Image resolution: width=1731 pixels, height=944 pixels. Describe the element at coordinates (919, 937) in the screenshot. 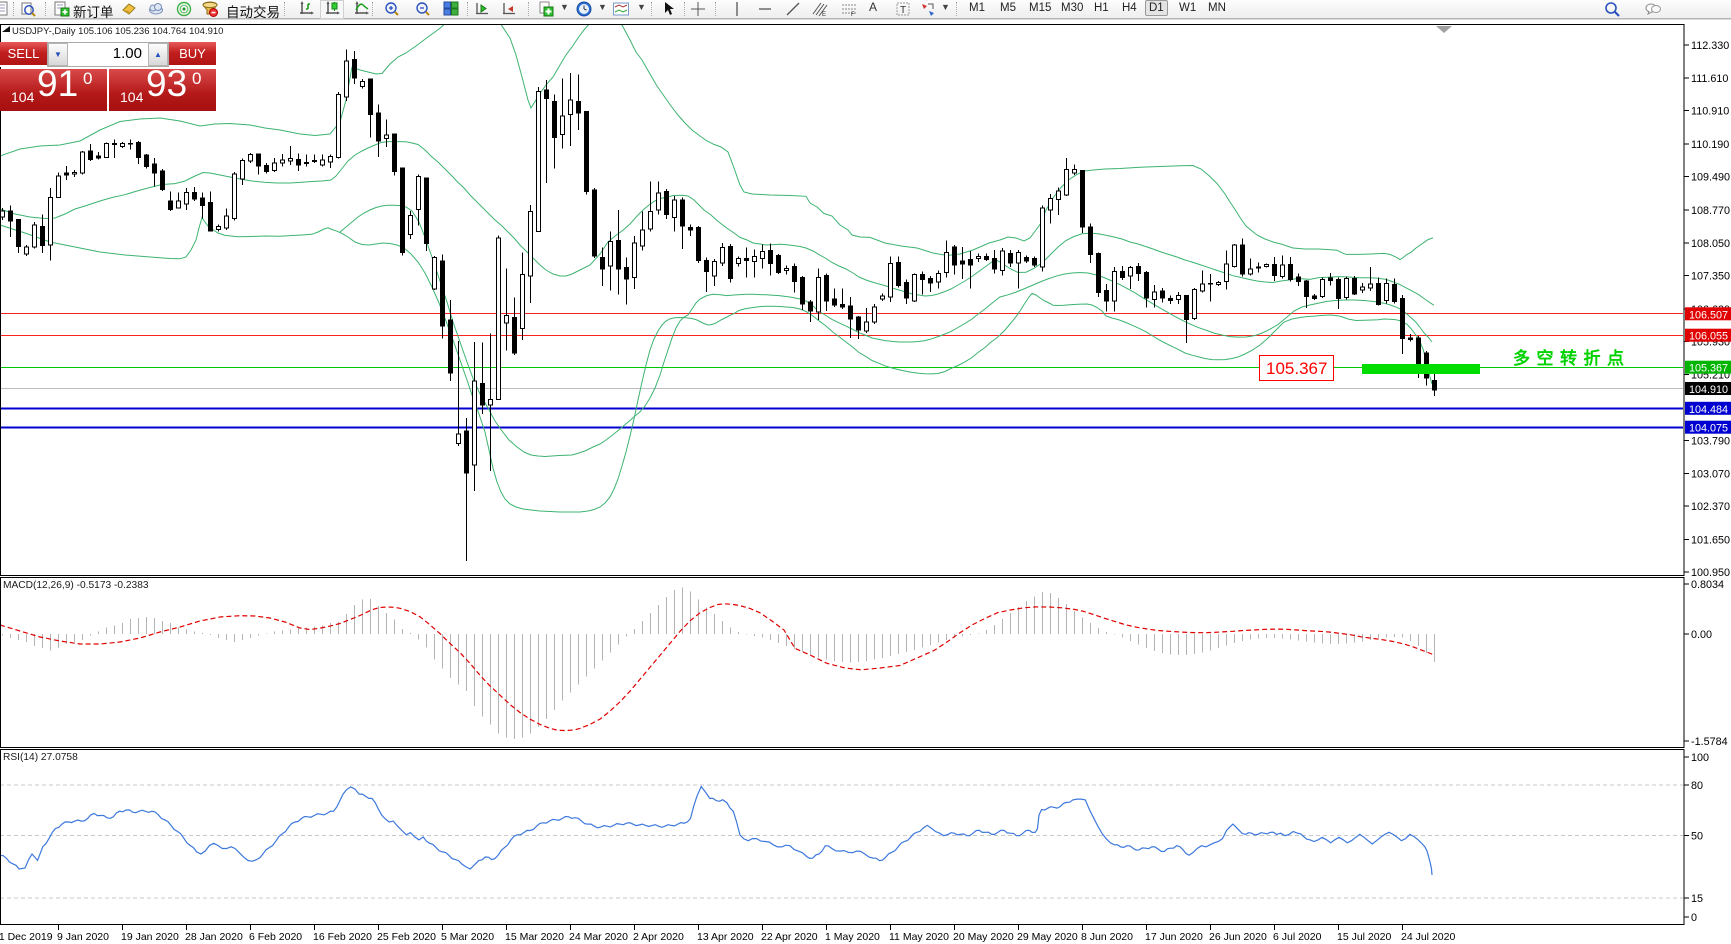

I see `svg-text: 11 May 2020` at that location.